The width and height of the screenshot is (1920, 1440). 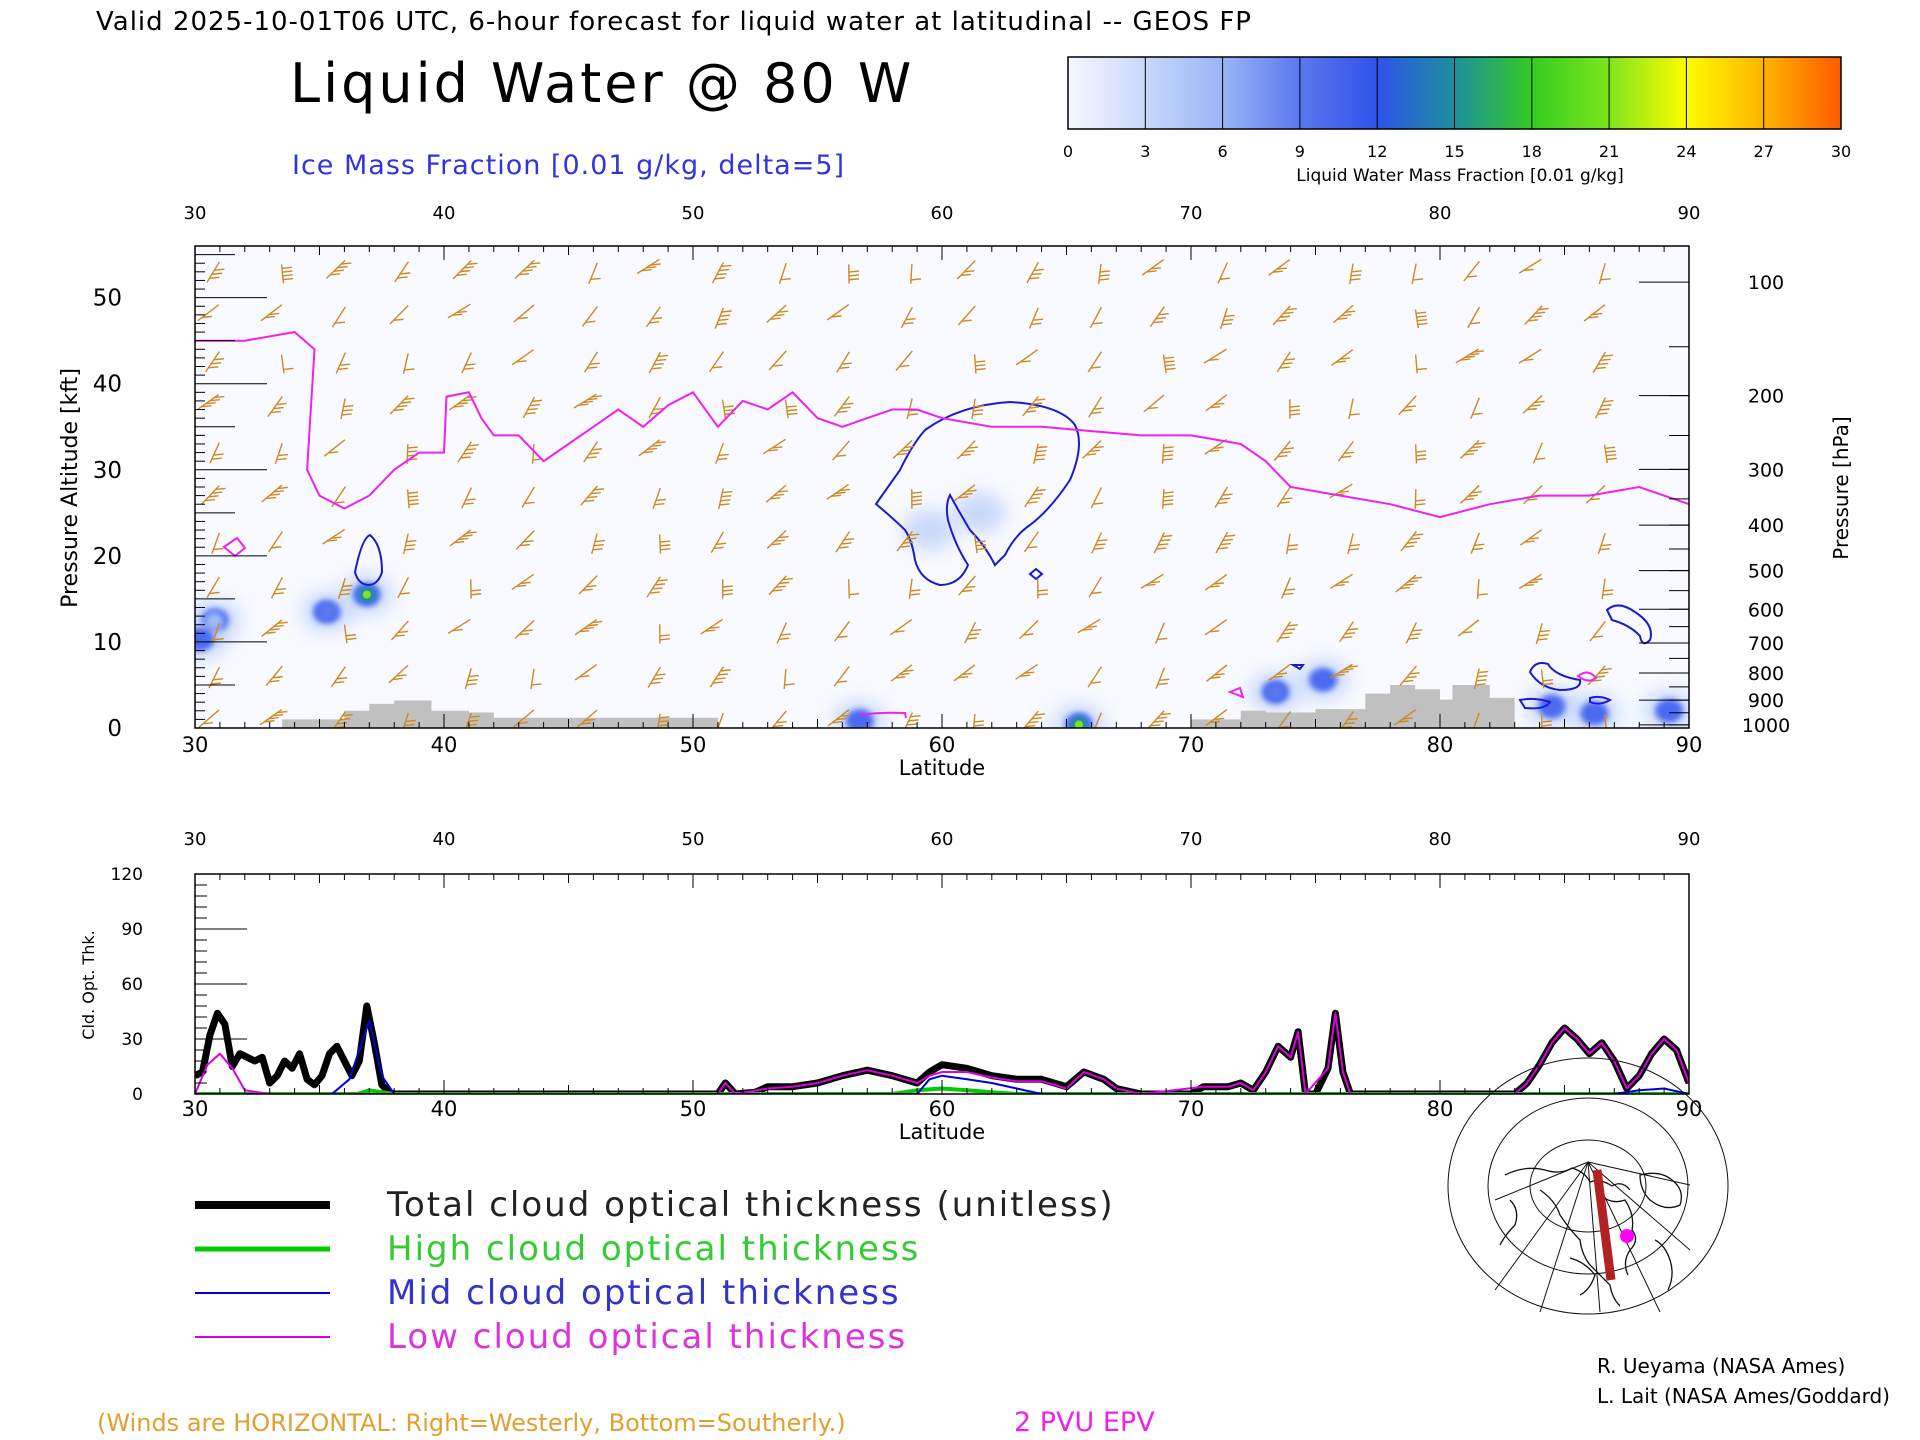 What do you see at coordinates (1440, 1109) in the screenshot?
I see `low-x-tick-label: 80` at bounding box center [1440, 1109].